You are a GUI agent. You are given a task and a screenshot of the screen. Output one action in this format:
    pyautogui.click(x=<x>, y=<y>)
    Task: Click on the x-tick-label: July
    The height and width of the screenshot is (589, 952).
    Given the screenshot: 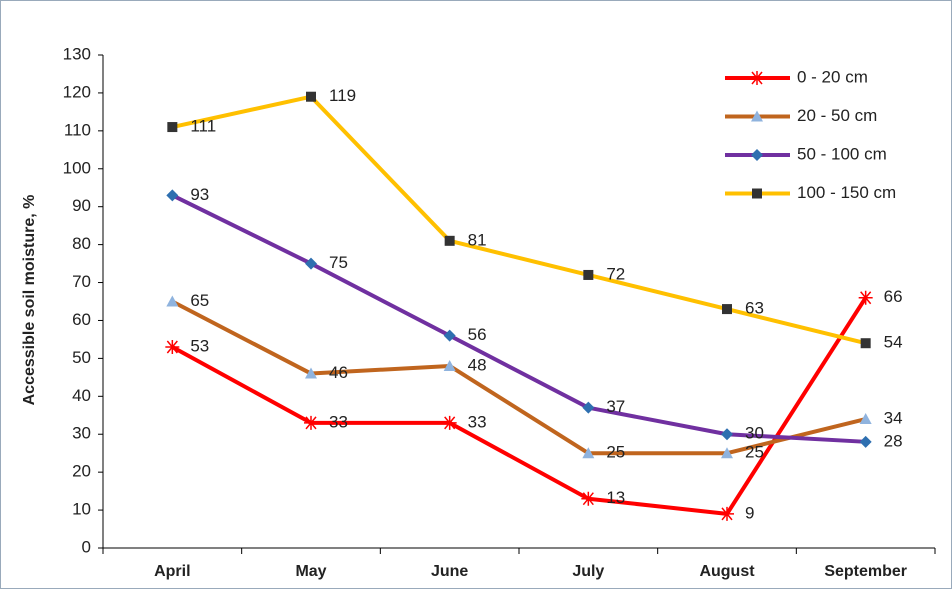 What is the action you would take?
    pyautogui.click(x=588, y=571)
    